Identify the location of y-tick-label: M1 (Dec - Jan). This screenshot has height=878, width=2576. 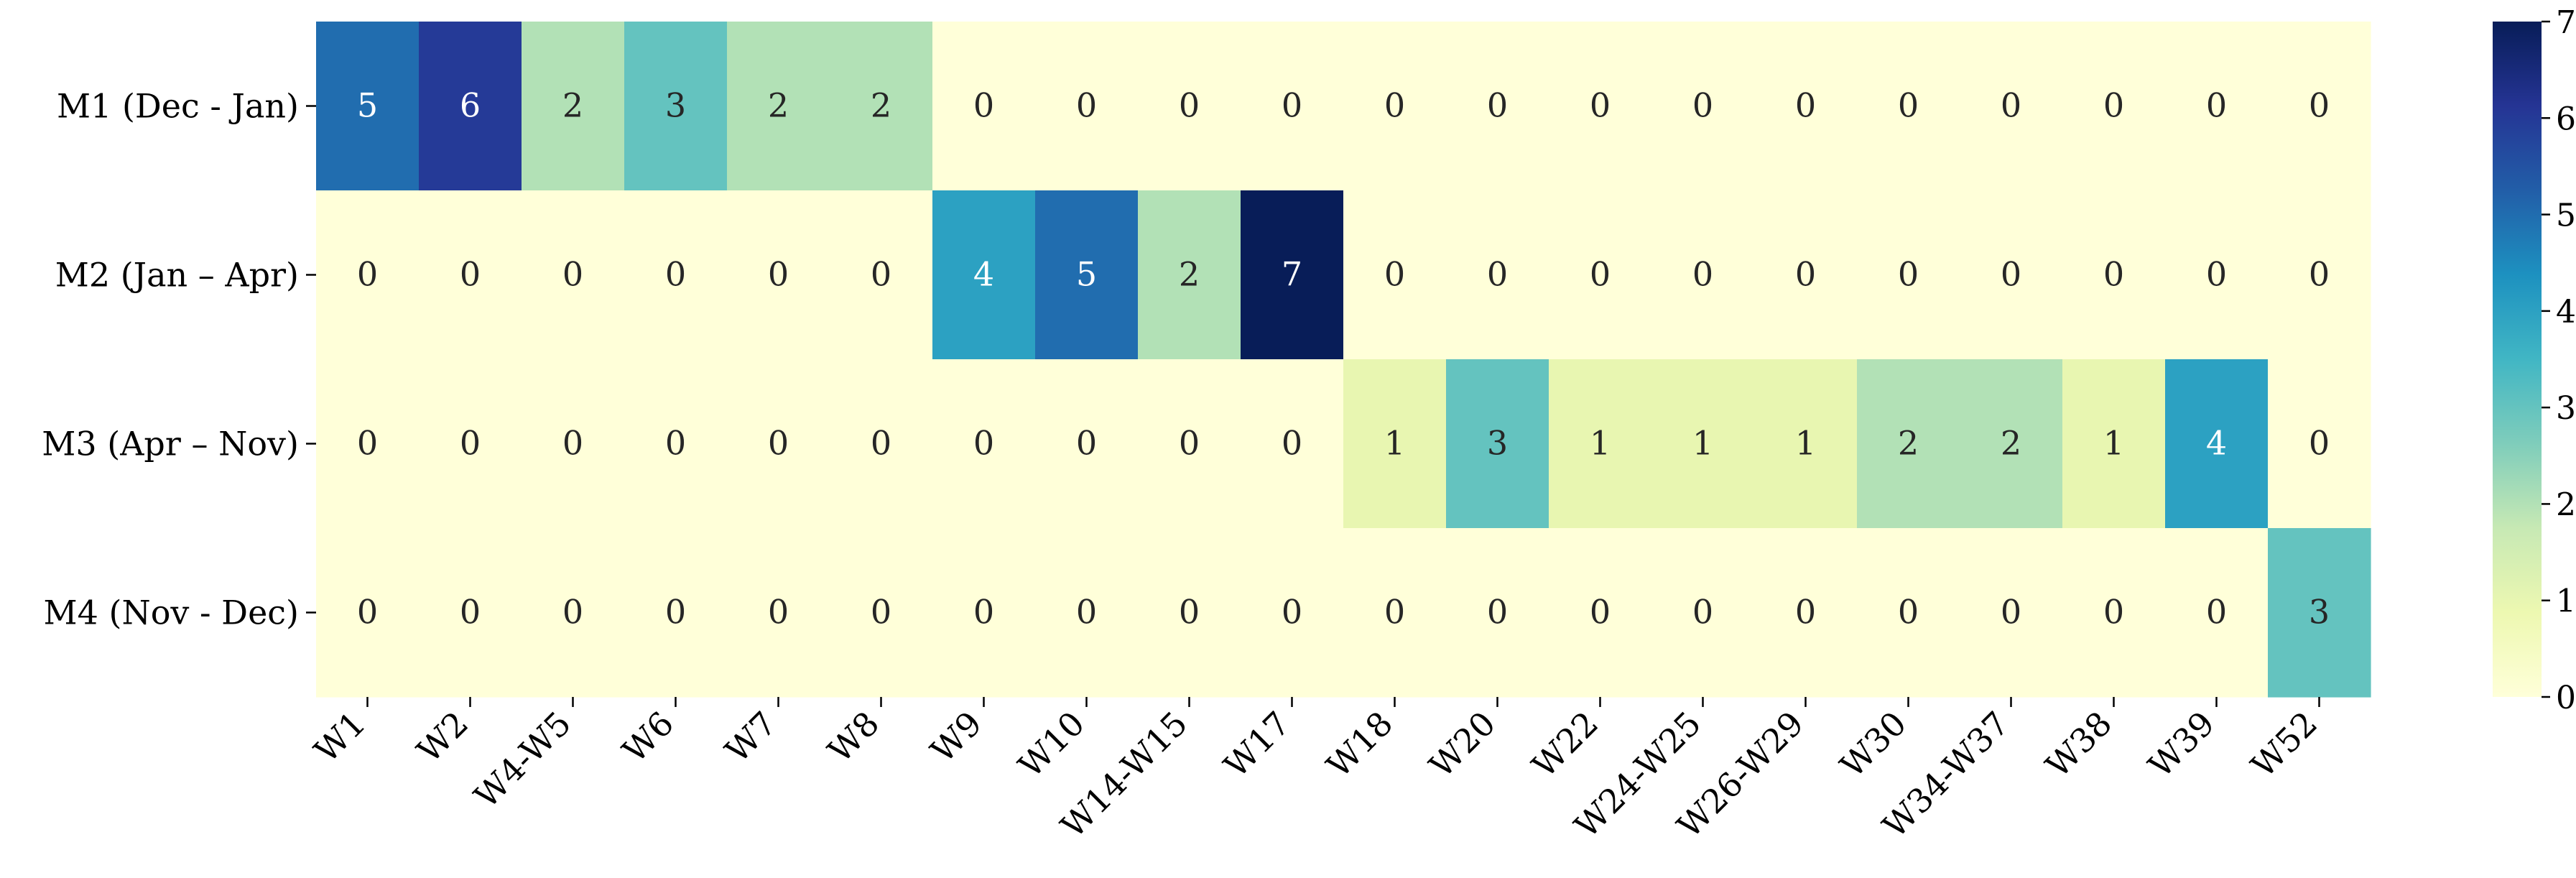
(178, 107).